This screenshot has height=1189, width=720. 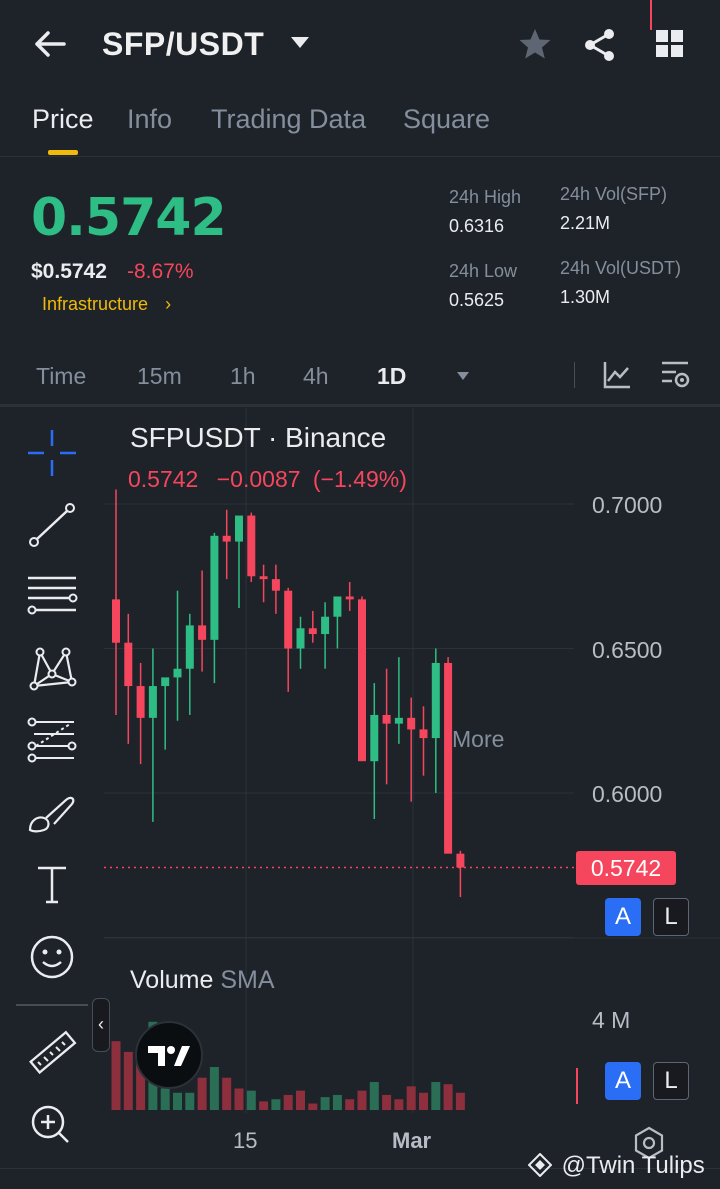 What do you see at coordinates (477, 226) in the screenshot?
I see `high-value: 0.6316` at bounding box center [477, 226].